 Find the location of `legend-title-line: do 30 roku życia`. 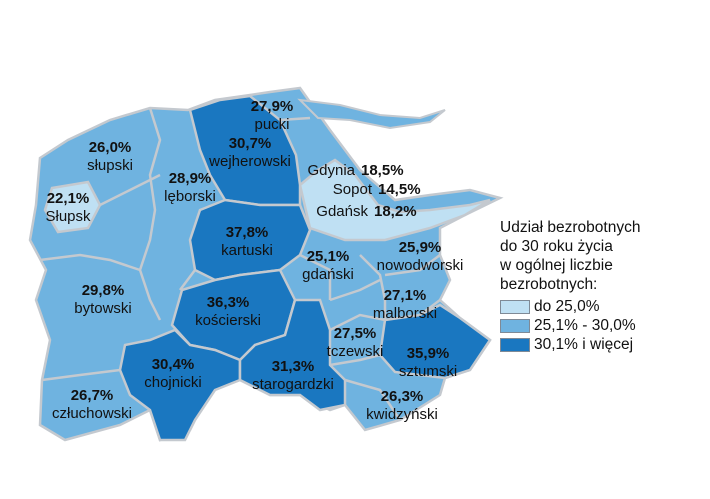

legend-title-line: do 30 roku życia is located at coordinates (556, 246).